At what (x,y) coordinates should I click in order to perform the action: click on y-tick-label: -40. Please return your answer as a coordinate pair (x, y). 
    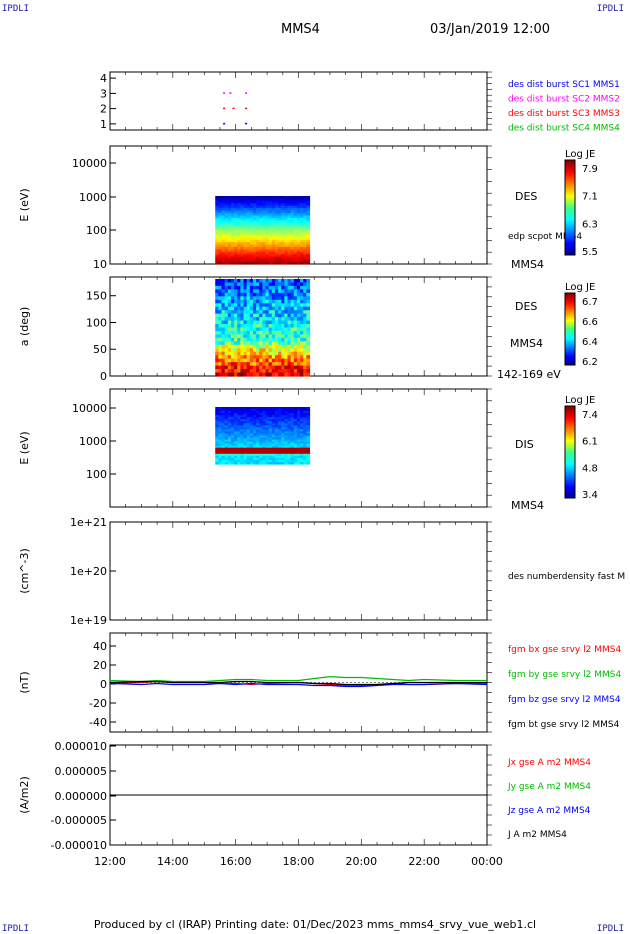
    Looking at the image, I should click on (98, 722).